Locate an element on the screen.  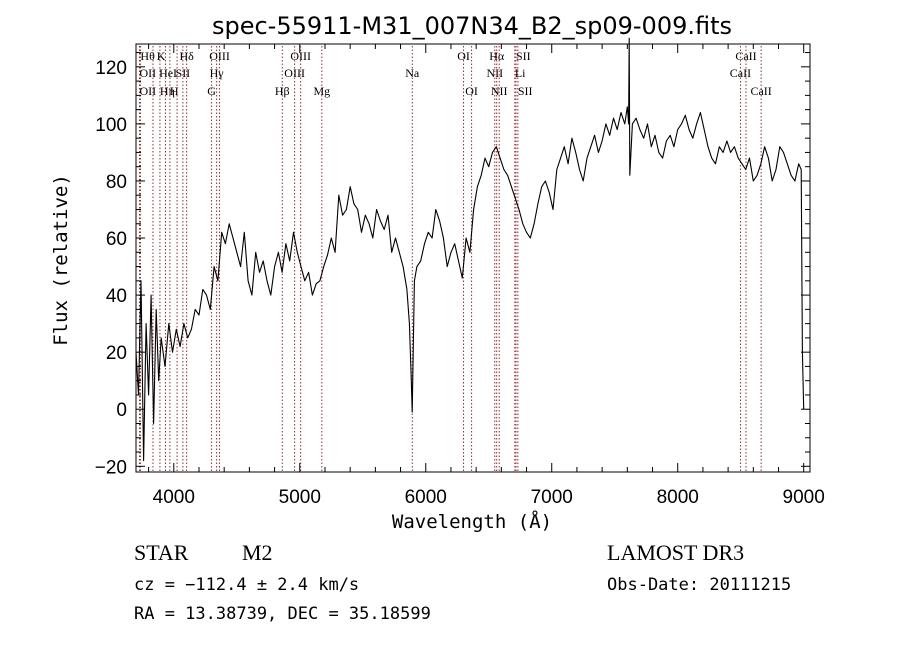
line-label: Li is located at coordinates (520, 73).